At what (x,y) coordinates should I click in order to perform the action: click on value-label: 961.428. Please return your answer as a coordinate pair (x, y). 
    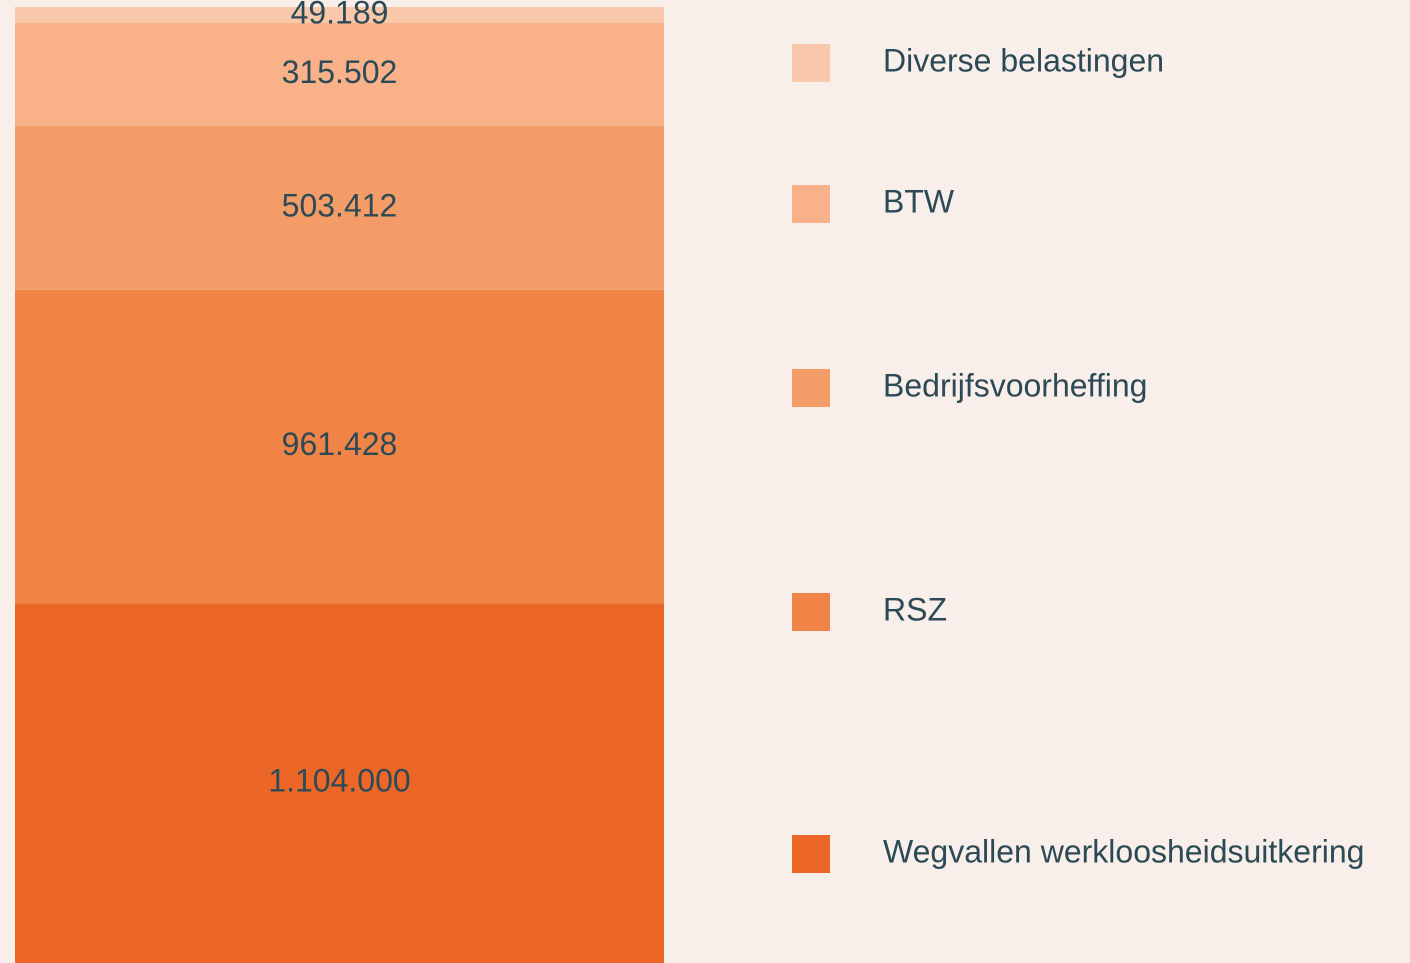
    Looking at the image, I should click on (340, 444).